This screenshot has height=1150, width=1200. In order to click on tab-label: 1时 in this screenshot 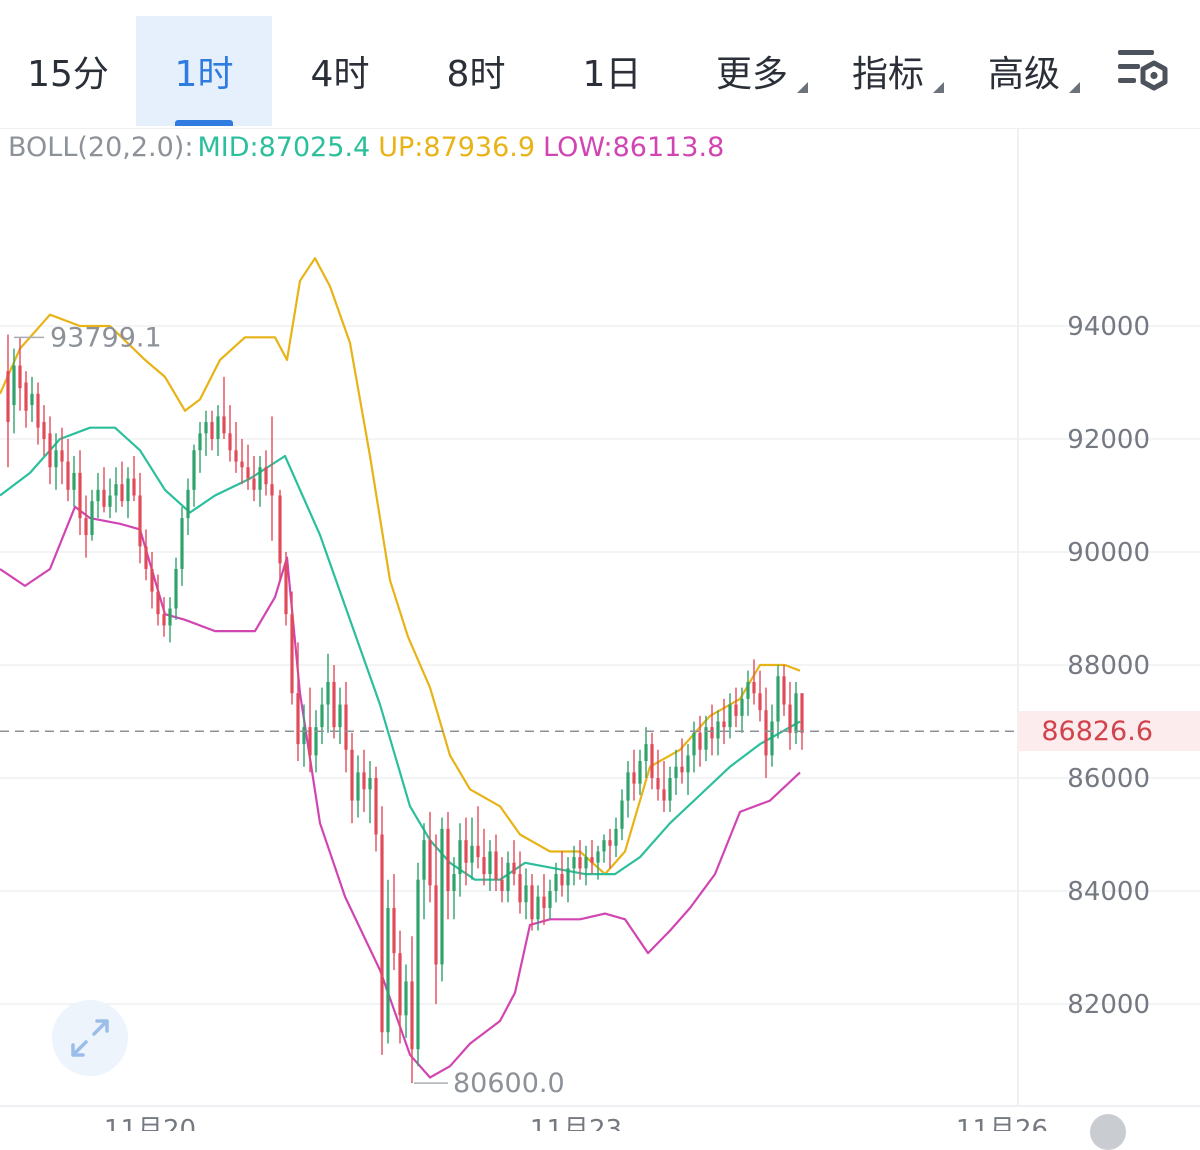, I will do `click(204, 74)`.